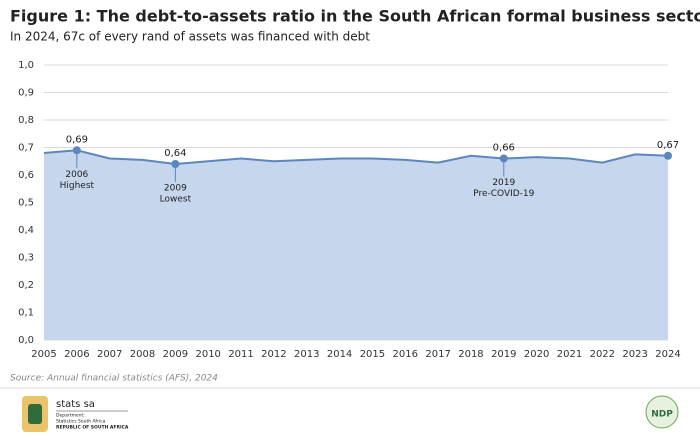  Describe the element at coordinates (26, 120) in the screenshot. I see `y-tick-label: 0,8` at that location.